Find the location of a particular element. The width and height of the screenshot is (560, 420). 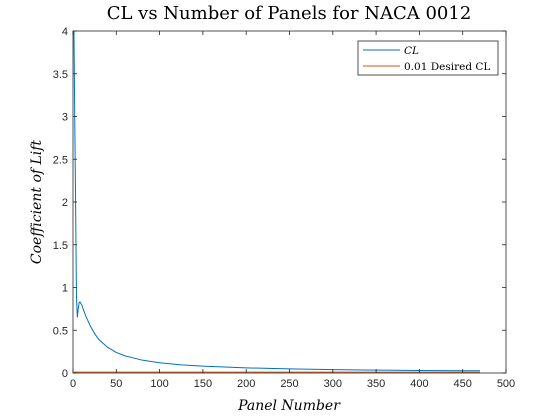

legend-box is located at coordinates (428, 58).